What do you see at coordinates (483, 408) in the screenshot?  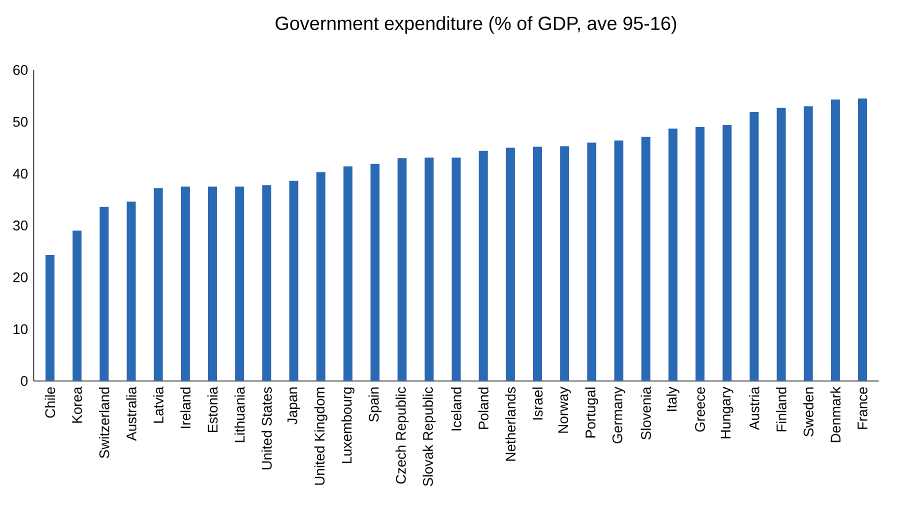 I see `x-tick-label: Poland` at bounding box center [483, 408].